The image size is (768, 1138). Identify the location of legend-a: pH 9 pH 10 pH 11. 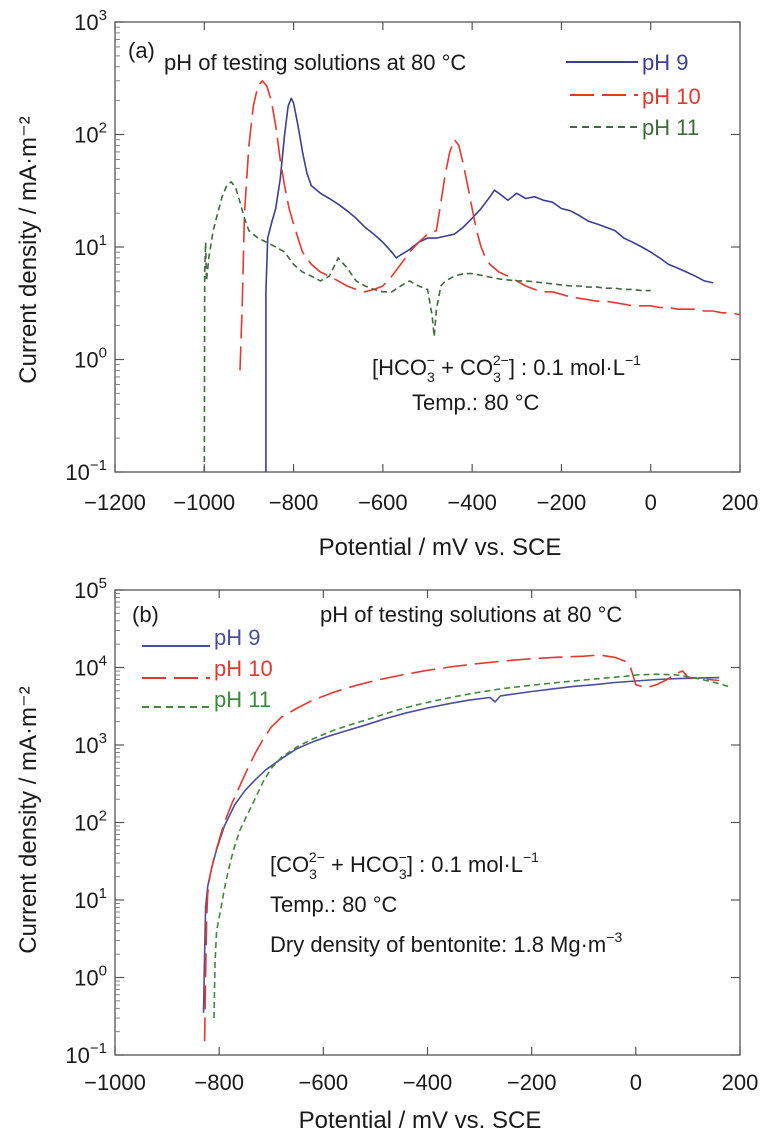
(633, 95).